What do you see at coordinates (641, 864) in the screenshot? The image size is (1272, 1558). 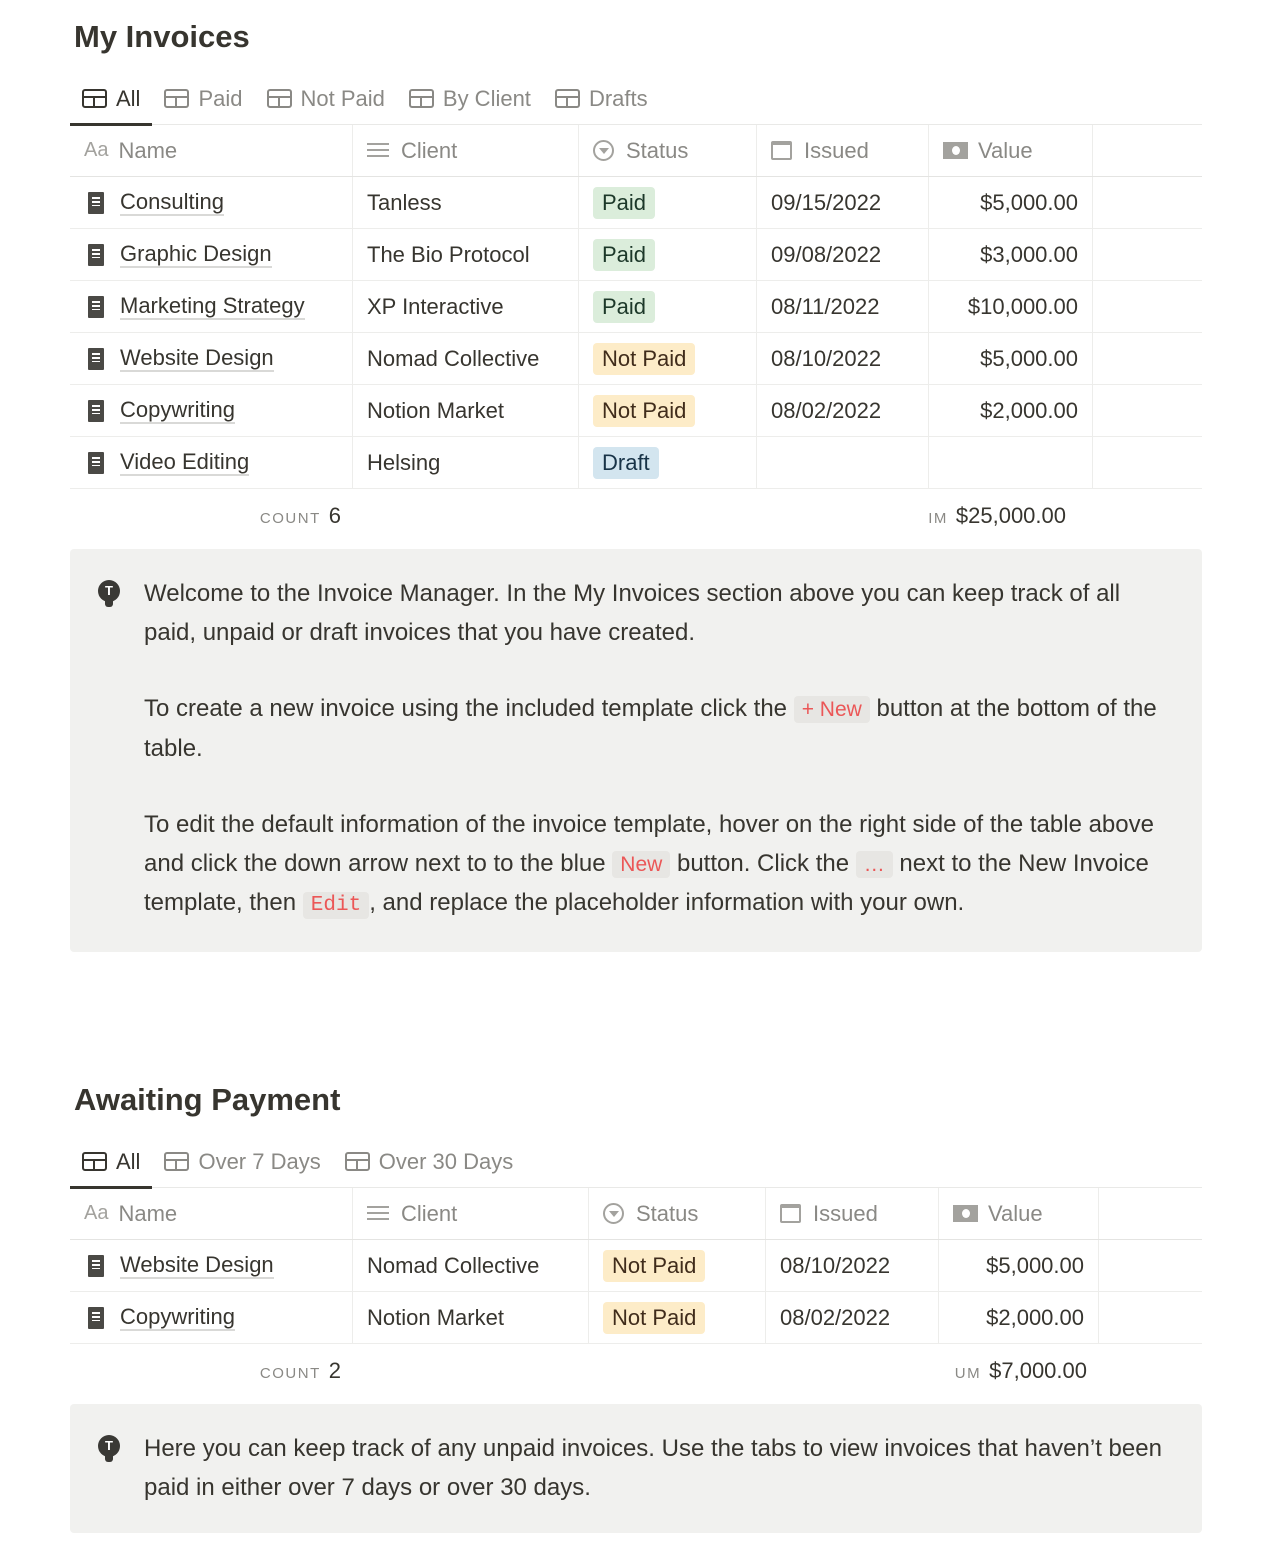 I see `new-code: New` at bounding box center [641, 864].